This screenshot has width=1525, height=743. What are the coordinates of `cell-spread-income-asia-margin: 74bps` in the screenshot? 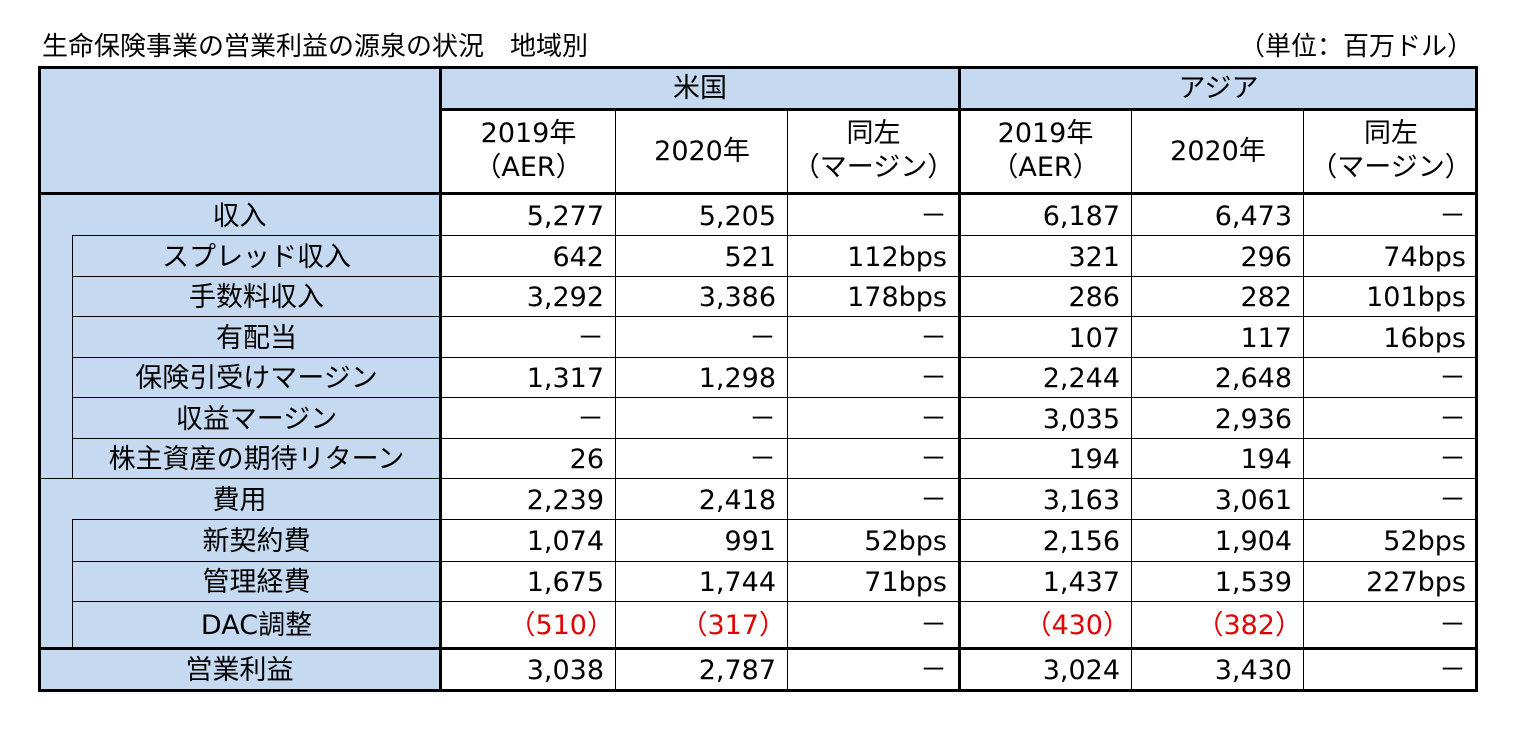 It's located at (1424, 257).